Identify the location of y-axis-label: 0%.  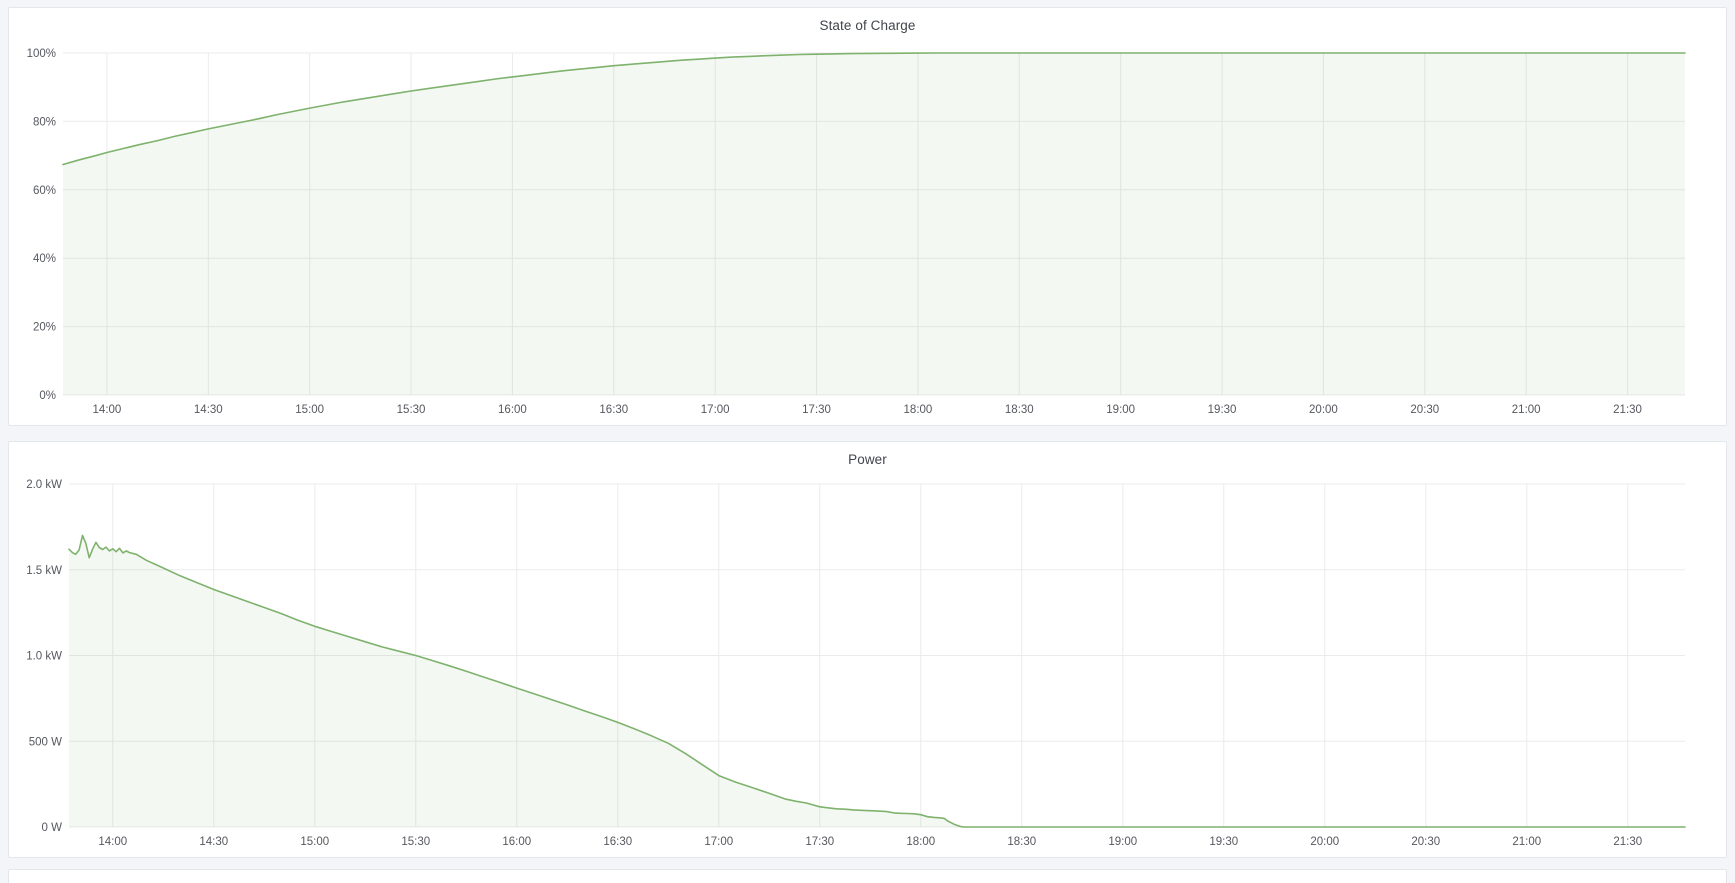
(47, 396).